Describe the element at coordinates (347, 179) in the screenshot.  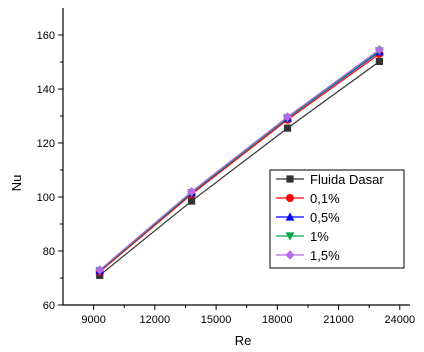
I see `legend-label: Fluida Dasar` at that location.